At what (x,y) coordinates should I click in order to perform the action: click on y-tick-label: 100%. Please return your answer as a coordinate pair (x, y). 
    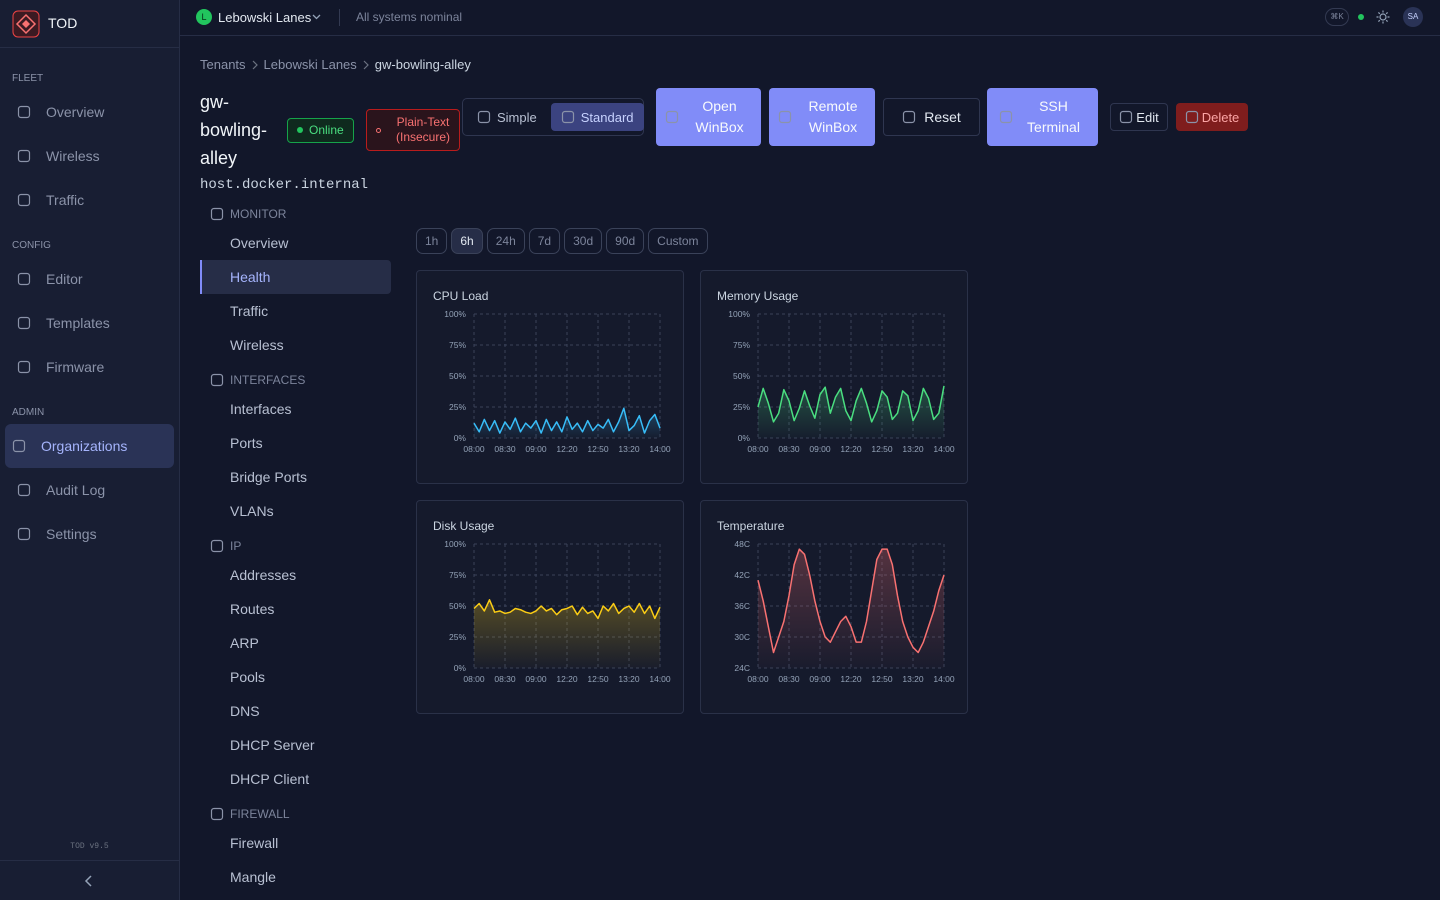
    Looking at the image, I should click on (455, 314).